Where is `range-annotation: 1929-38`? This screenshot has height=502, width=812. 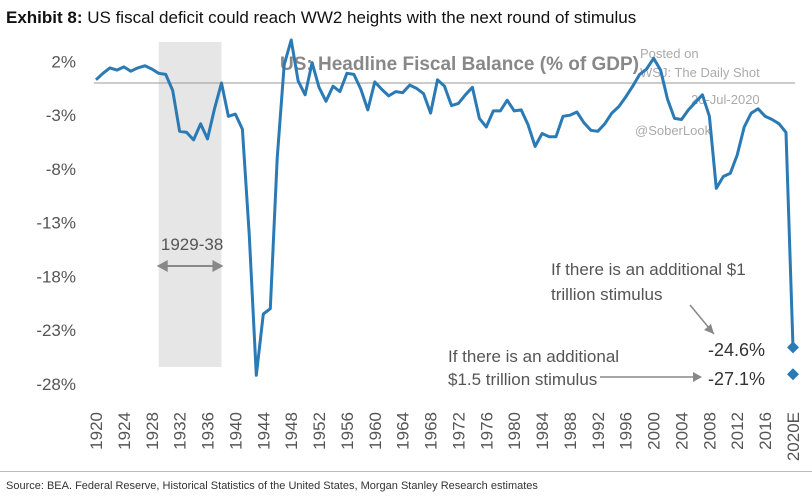
range-annotation: 1929-38 is located at coordinates (190, 253).